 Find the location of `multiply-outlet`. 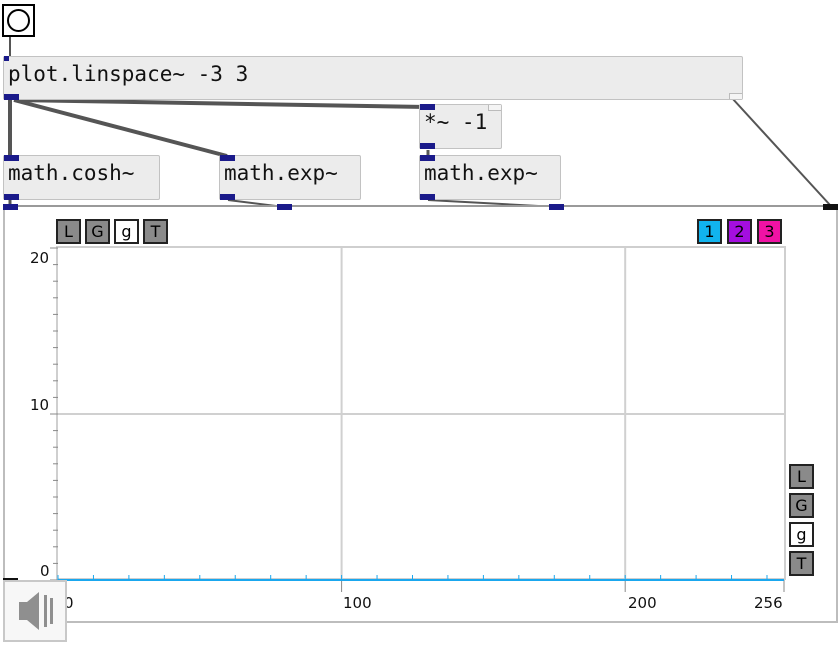

multiply-outlet is located at coordinates (427, 146).